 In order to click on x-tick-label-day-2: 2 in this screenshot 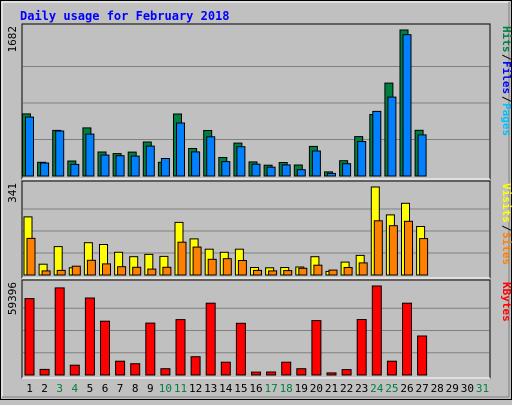, I will do `click(44, 388)`.